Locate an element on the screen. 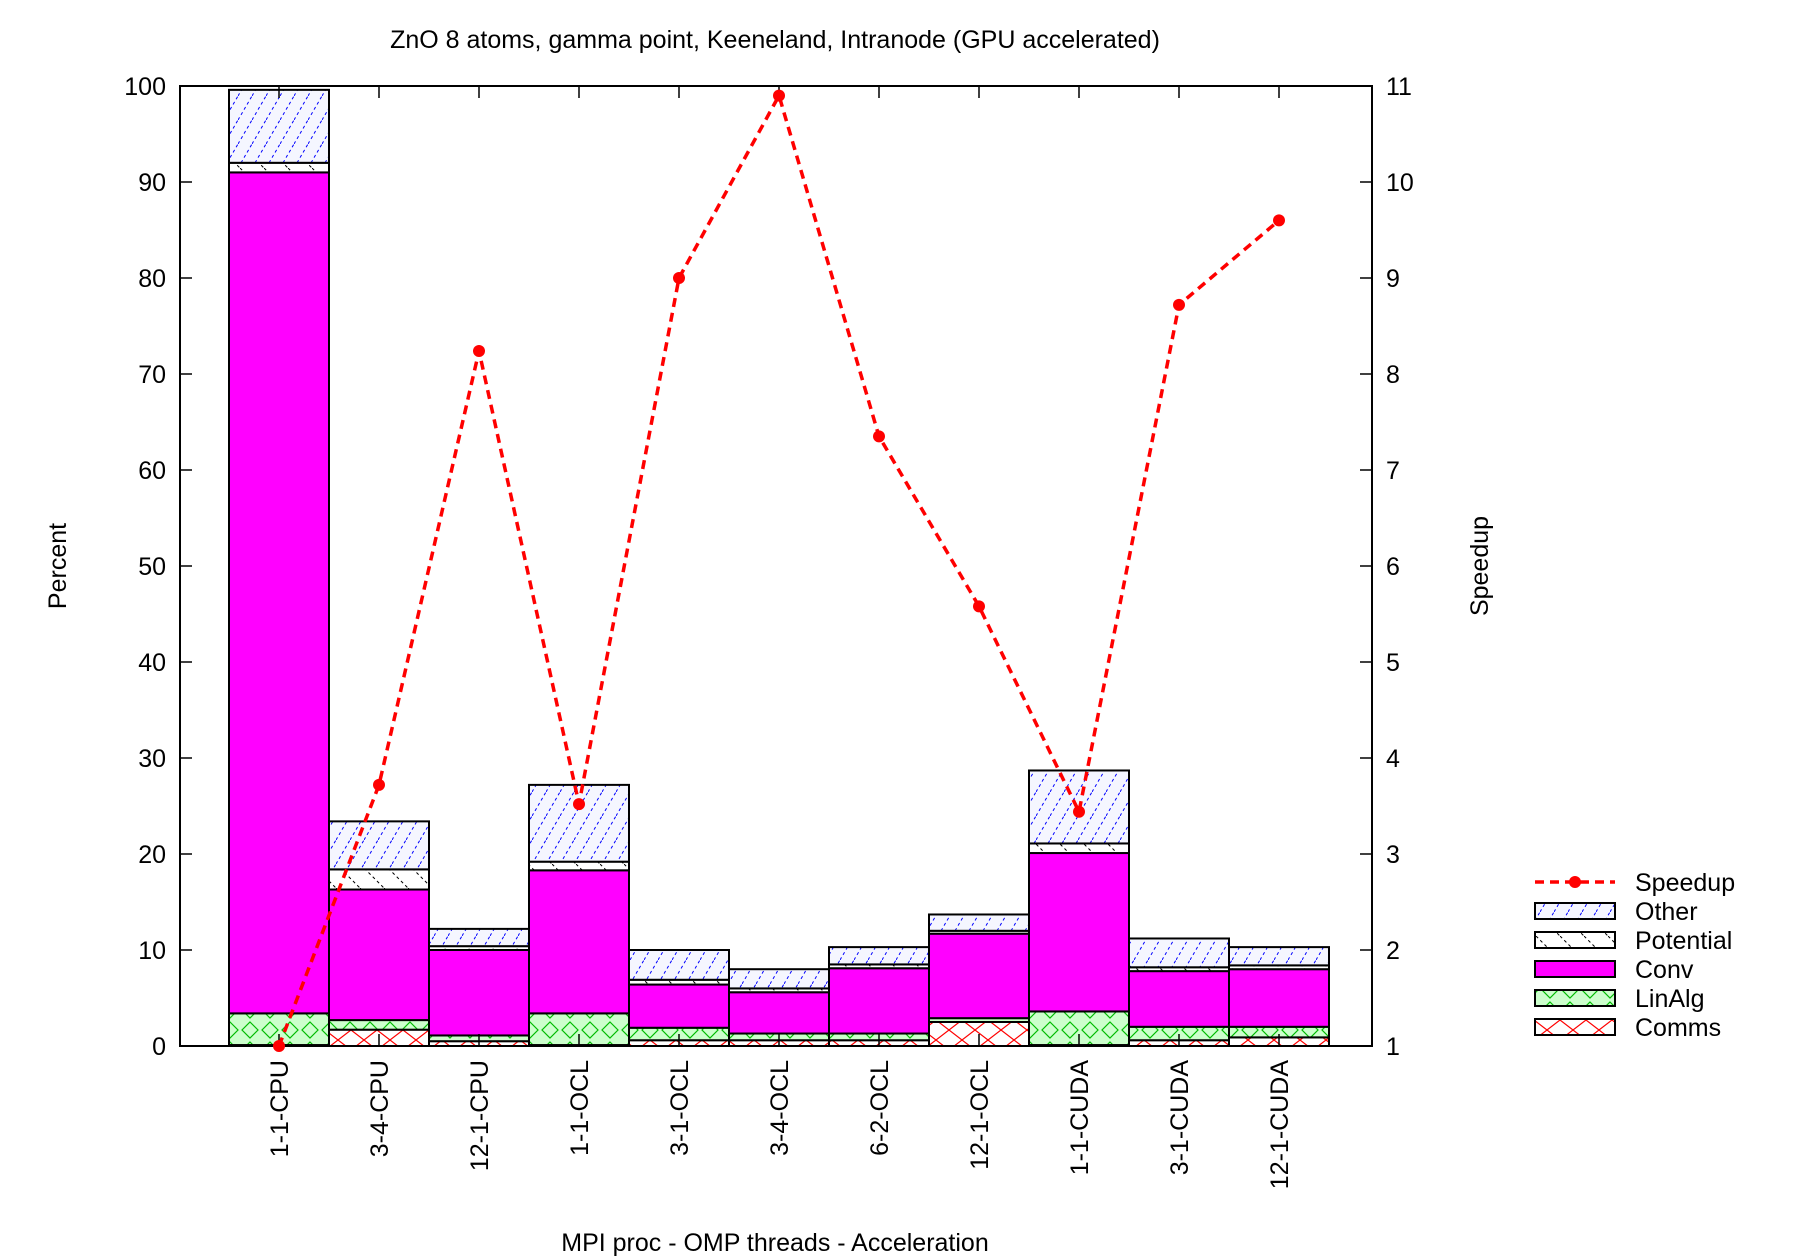 The width and height of the screenshot is (1800, 1258). y-tick-label: 40 is located at coordinates (152, 663).